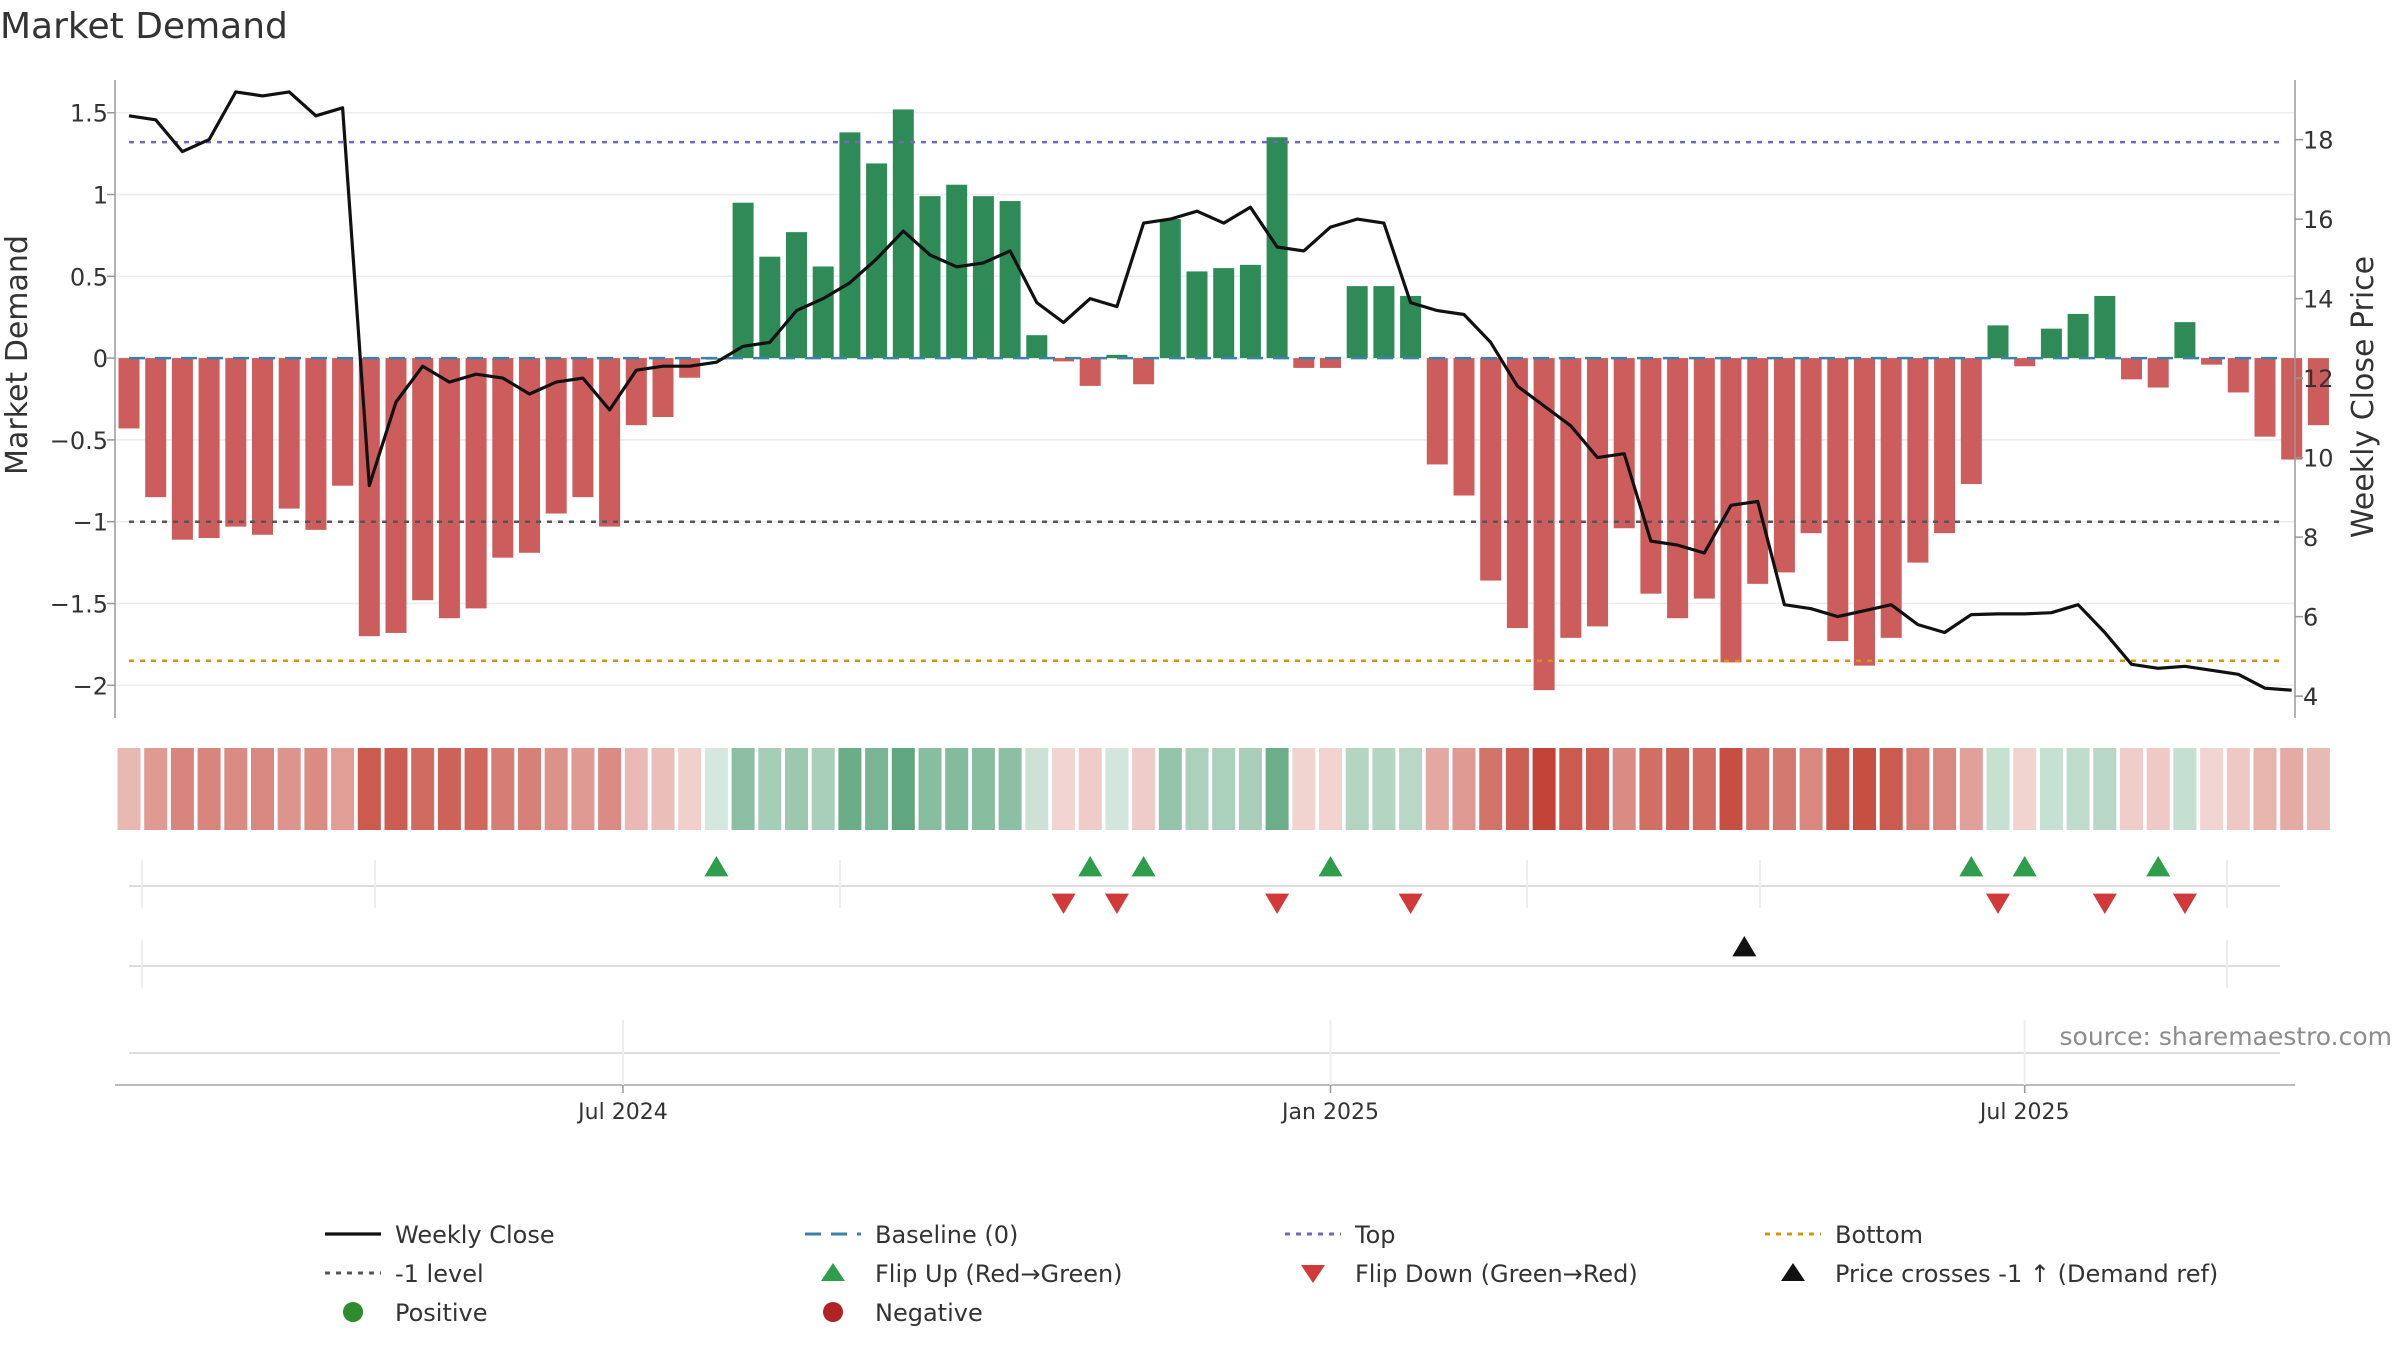  What do you see at coordinates (90, 523) in the screenshot?
I see `left-tick-label: −1` at bounding box center [90, 523].